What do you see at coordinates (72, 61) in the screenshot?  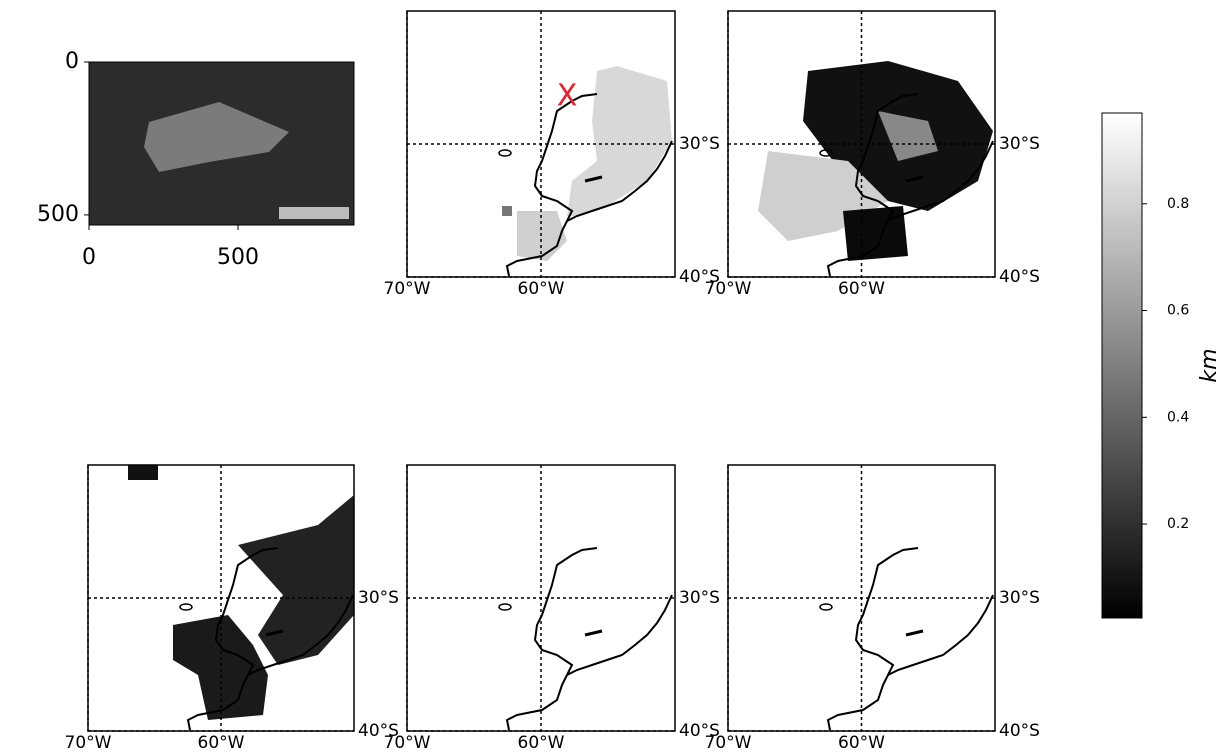 I see `y-tick-label: 0` at bounding box center [72, 61].